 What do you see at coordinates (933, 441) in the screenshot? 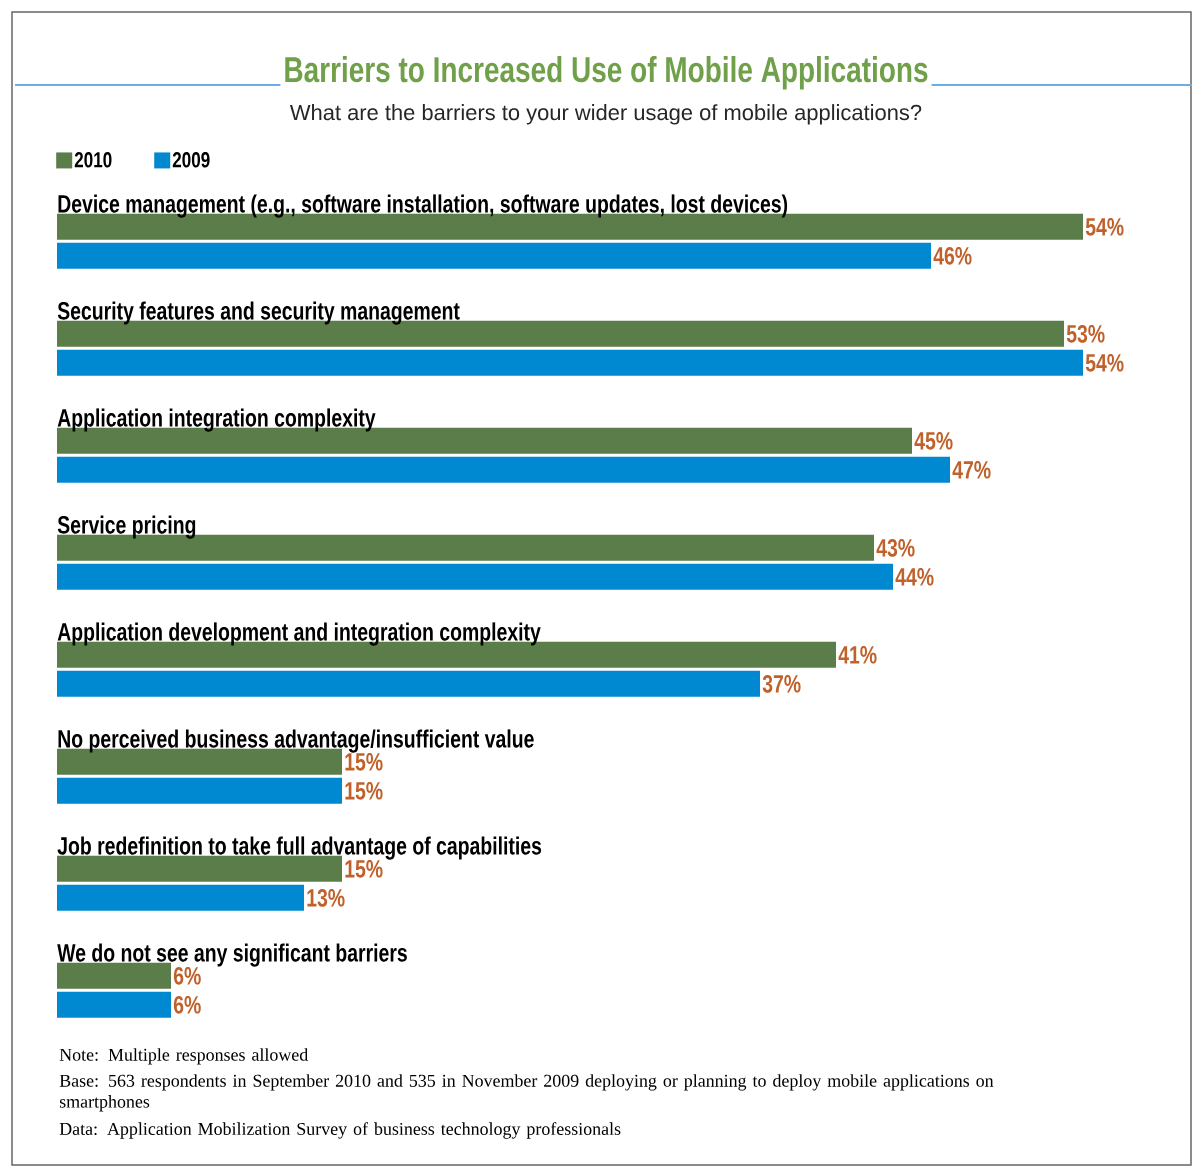
I see `data-label: 45%` at bounding box center [933, 441].